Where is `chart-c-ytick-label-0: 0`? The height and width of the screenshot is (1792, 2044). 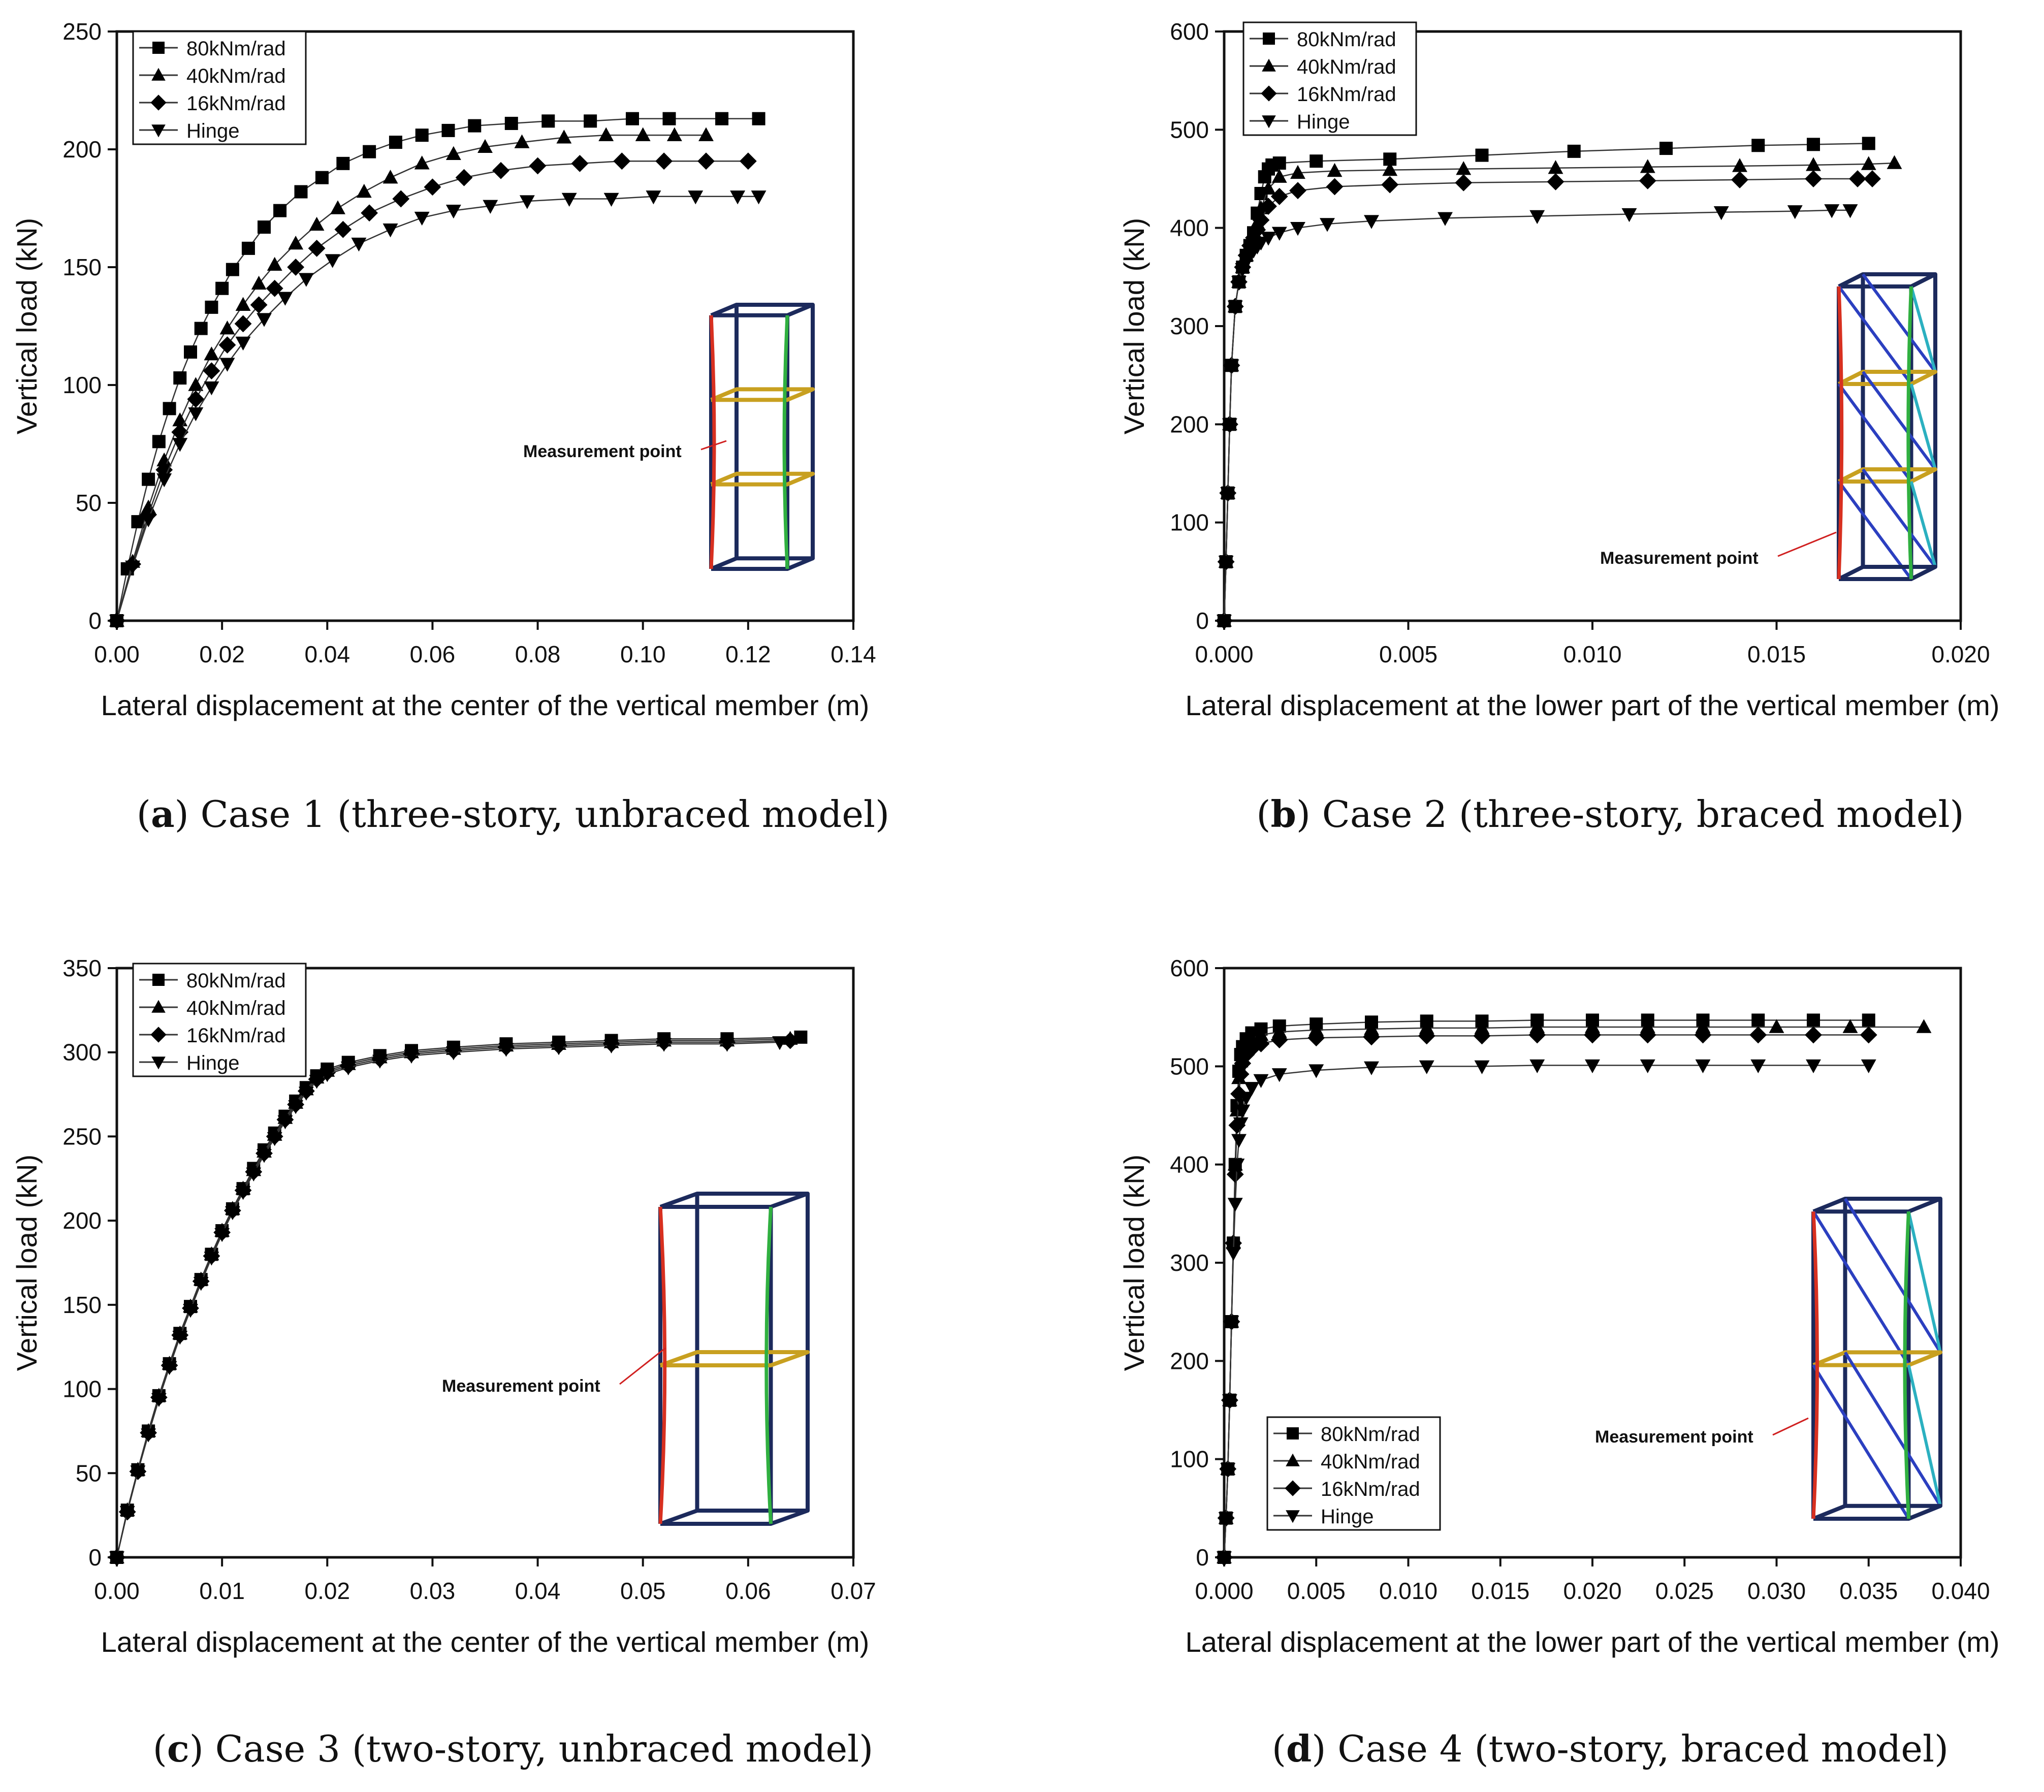
chart-c-ytick-label-0: 0 is located at coordinates (95, 1557).